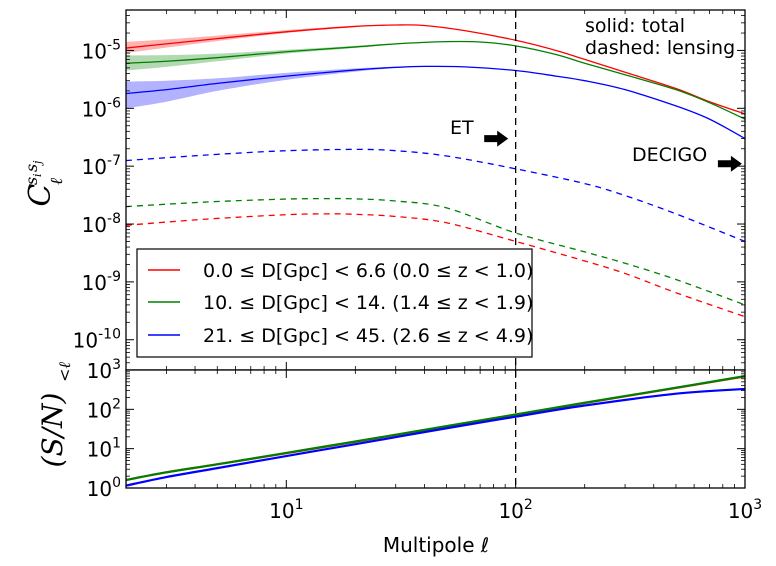  I want to click on et-label: ET, so click(462, 128).